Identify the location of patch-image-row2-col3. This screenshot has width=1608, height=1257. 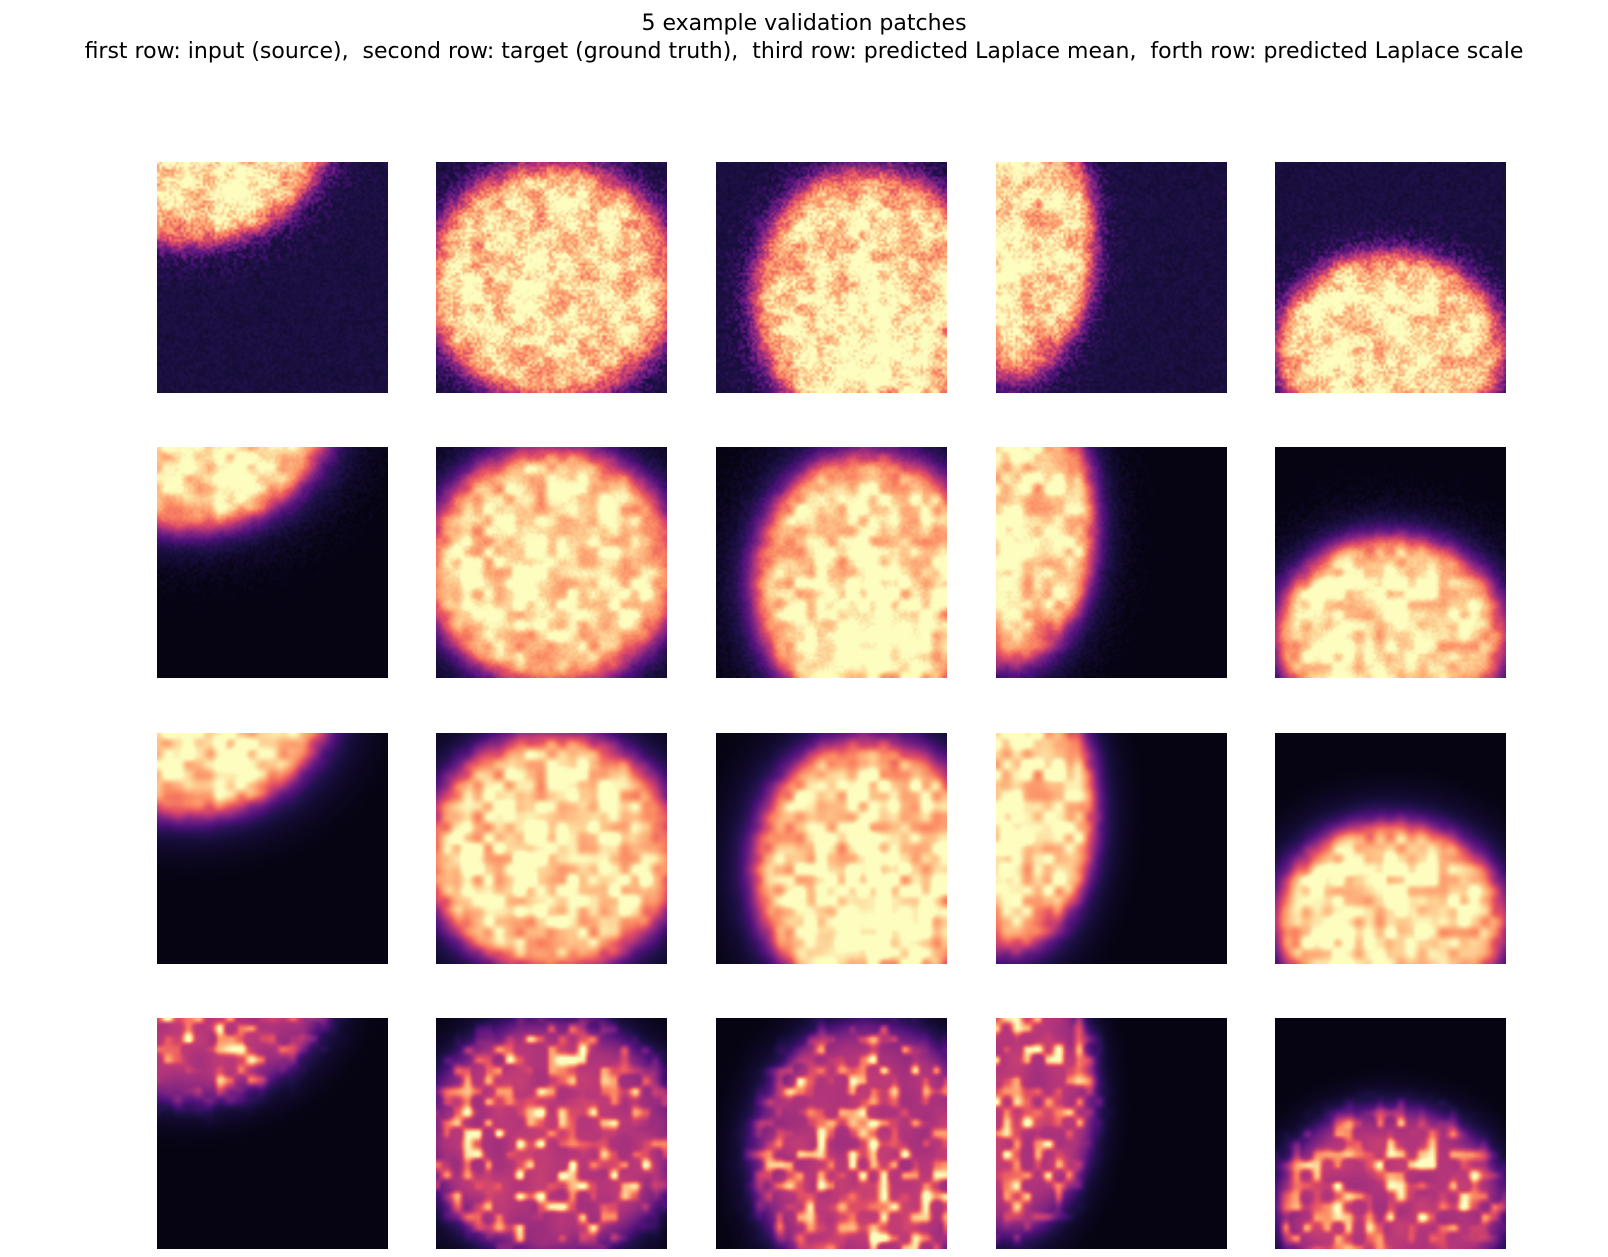
(831, 562).